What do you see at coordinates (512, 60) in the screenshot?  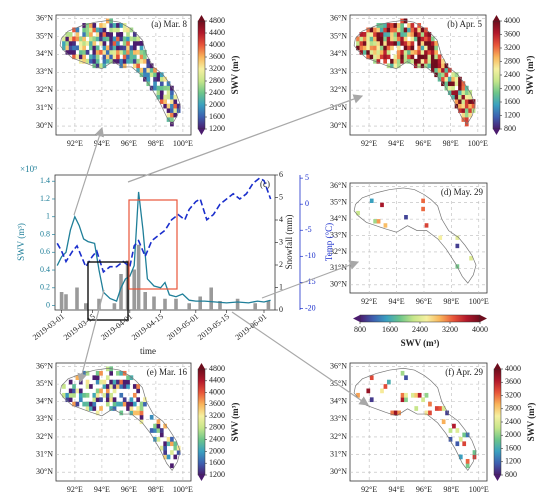 I see `colorbar-tick-label: 2800` at bounding box center [512, 60].